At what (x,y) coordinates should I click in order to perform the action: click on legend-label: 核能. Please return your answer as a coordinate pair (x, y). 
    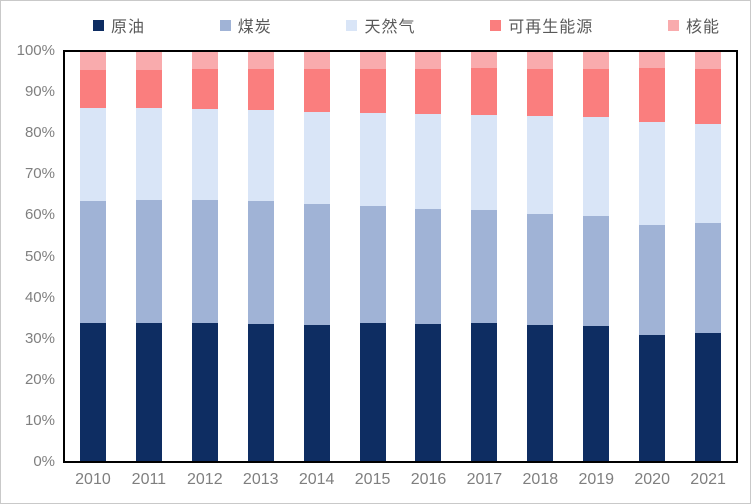
    Looking at the image, I should click on (702, 27).